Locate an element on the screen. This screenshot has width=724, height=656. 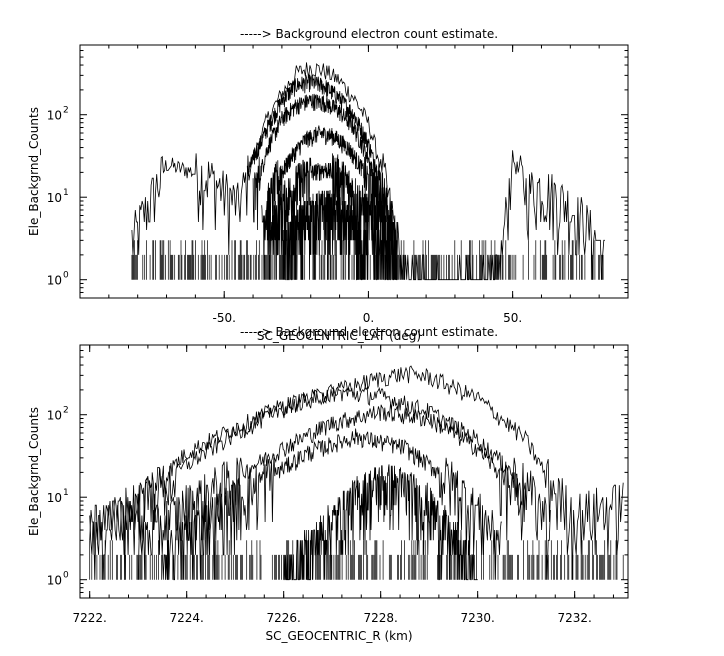
x-tick-label: 7224. is located at coordinates (187, 618).